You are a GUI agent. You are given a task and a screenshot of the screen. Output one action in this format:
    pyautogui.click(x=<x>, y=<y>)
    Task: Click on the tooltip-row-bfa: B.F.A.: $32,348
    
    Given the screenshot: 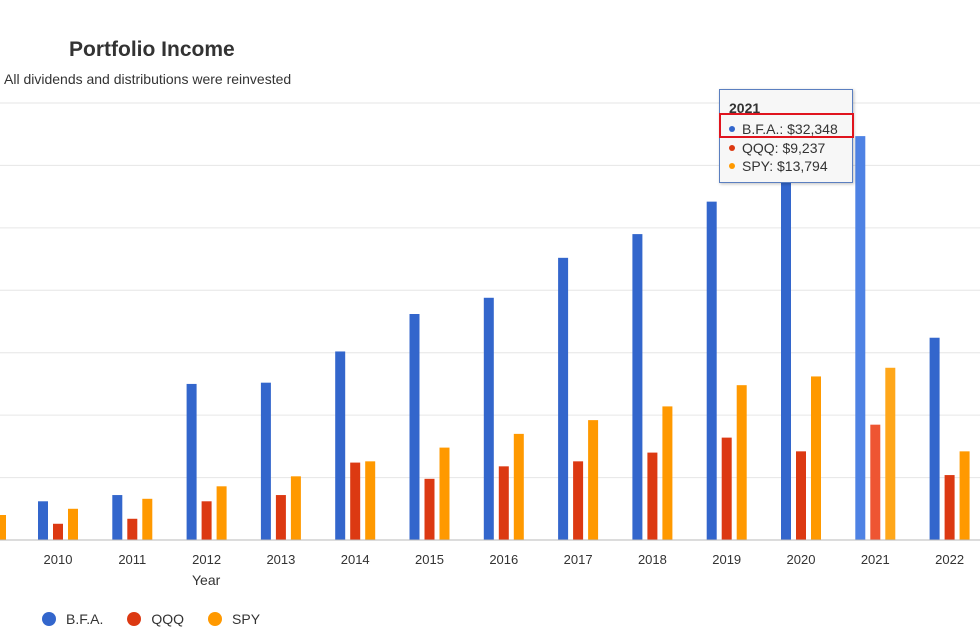 What is the action you would take?
    pyautogui.click(x=783, y=129)
    